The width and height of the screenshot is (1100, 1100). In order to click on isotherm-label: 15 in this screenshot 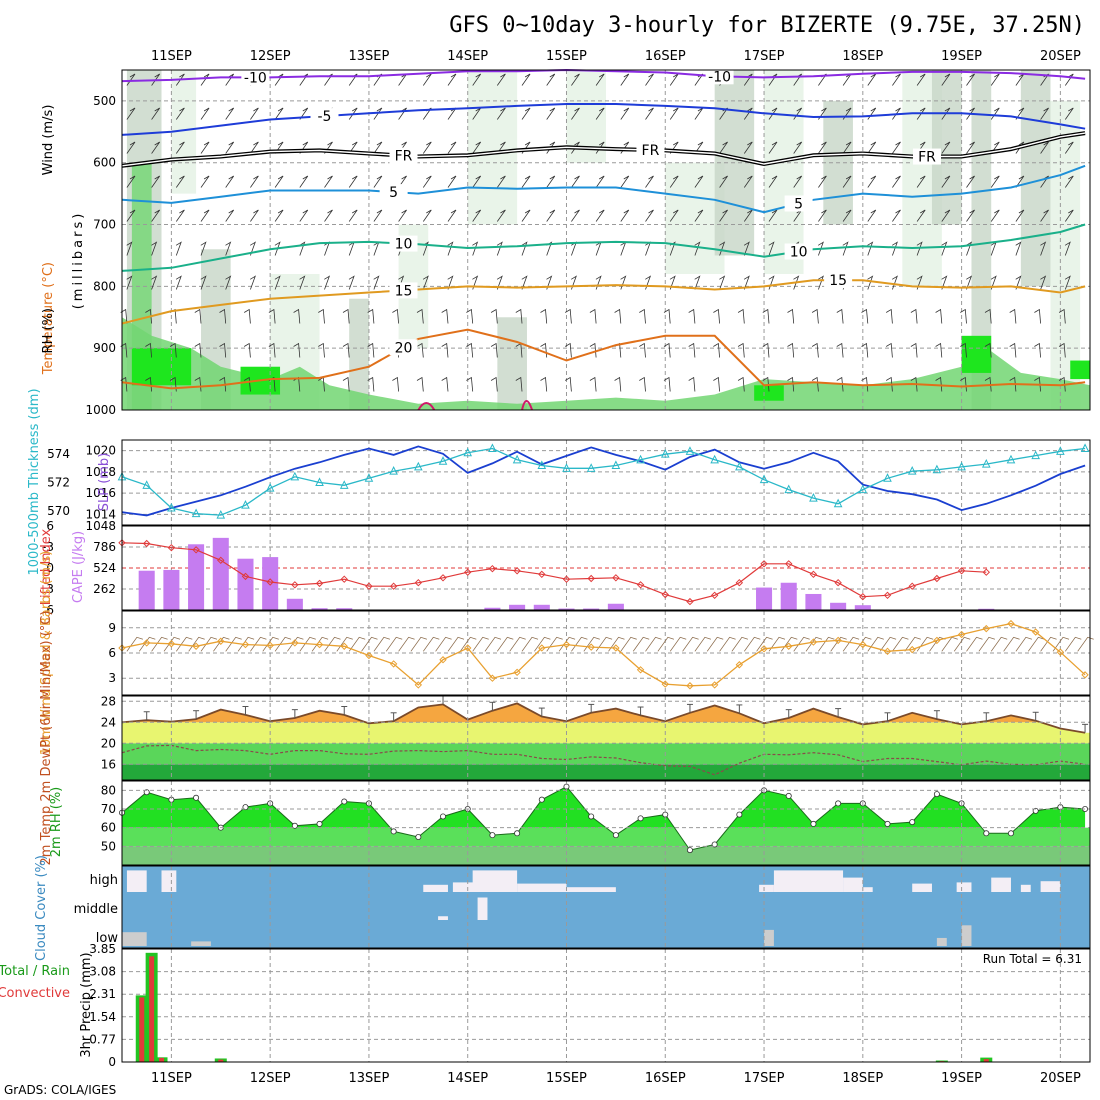, I will do `click(404, 291)`.